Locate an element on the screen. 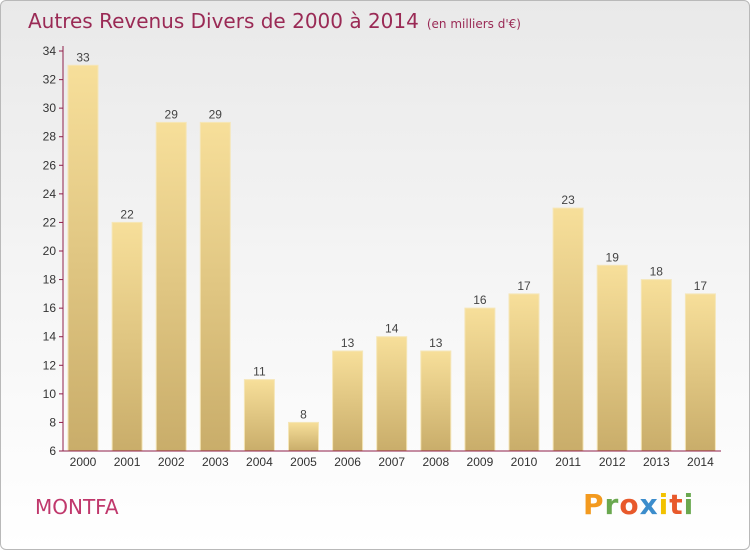  value-label-2009: 16 is located at coordinates (480, 300).